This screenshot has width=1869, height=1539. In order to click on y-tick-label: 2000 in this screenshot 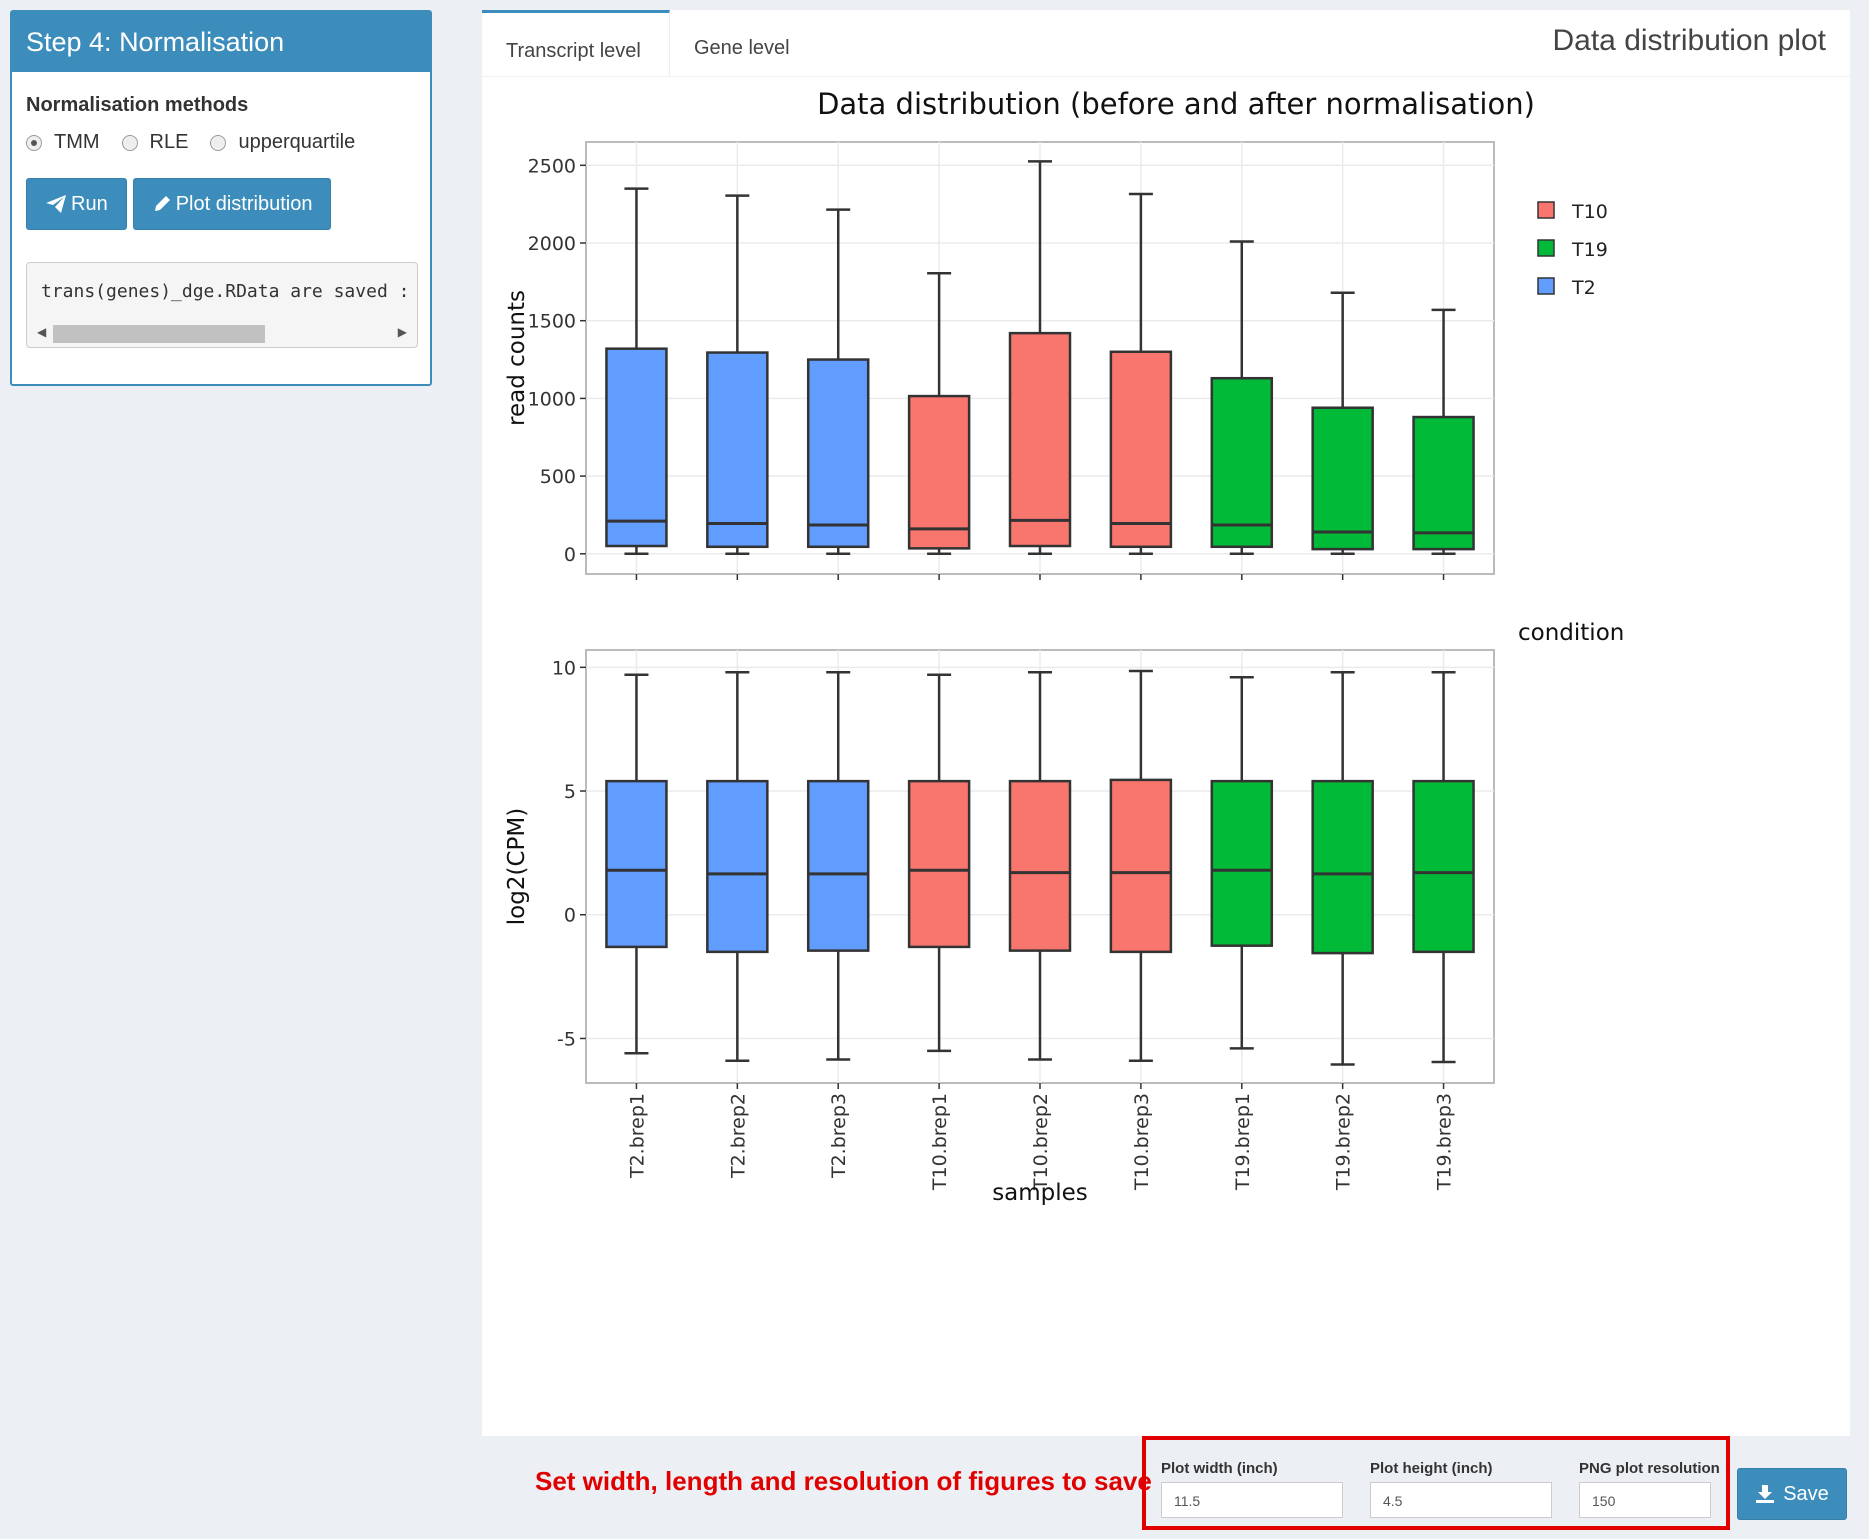, I will do `click(552, 244)`.